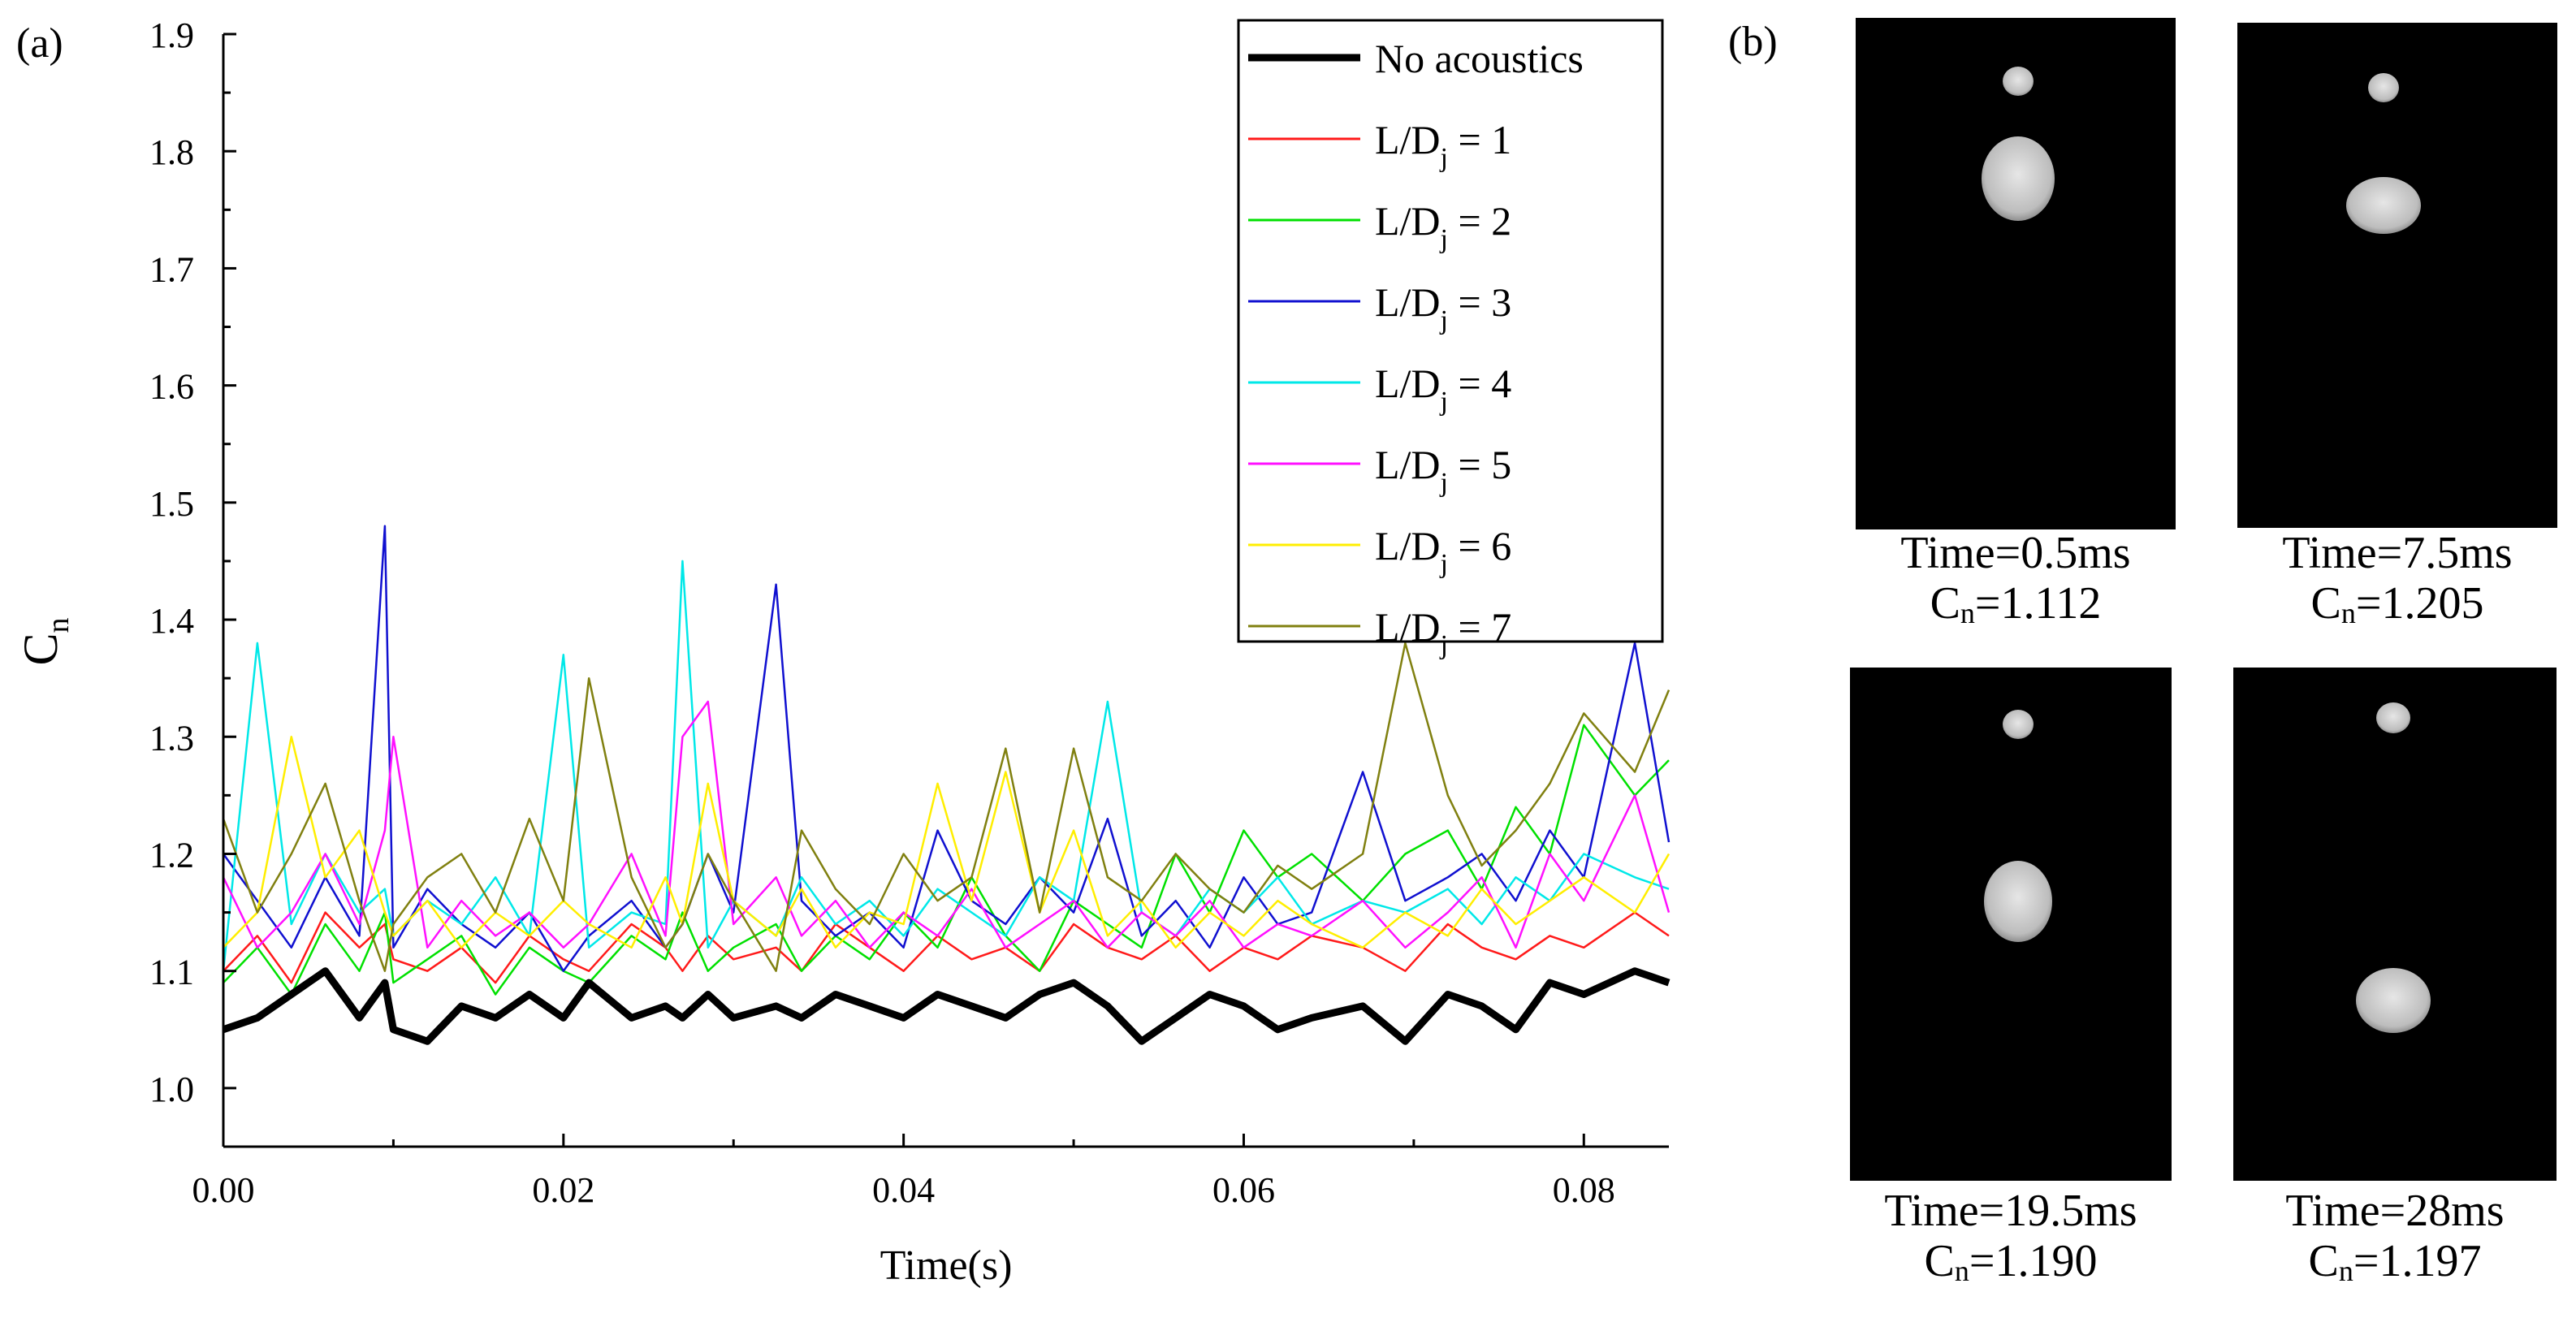 This screenshot has height=1318, width=2576. I want to click on snapshot-cn-3: Cn=1.190, so click(2011, 1261).